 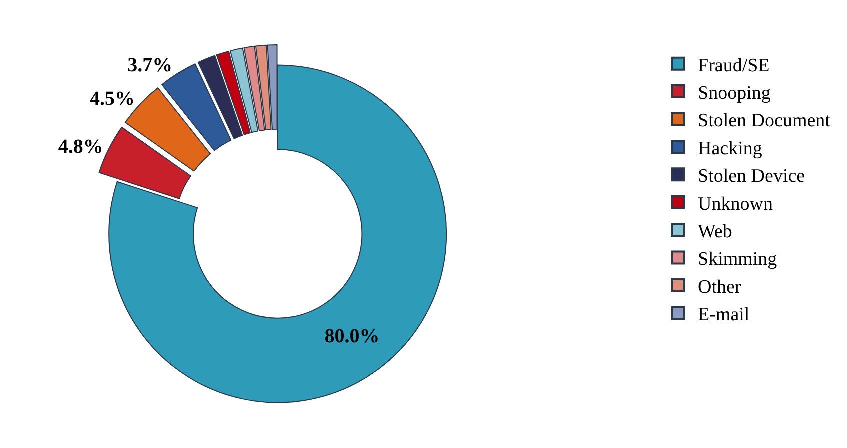 I want to click on legend-label: Skimming, so click(x=738, y=259).